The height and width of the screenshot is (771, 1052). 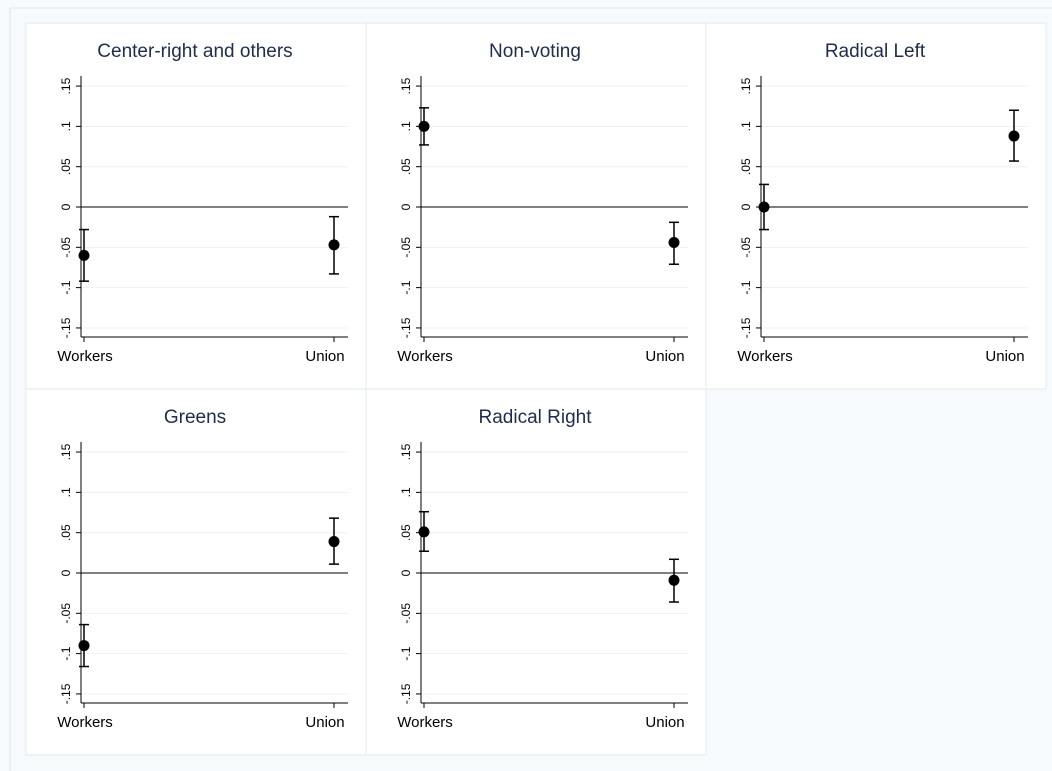 What do you see at coordinates (536, 417) in the screenshot?
I see `panel-title: Radical Right` at bounding box center [536, 417].